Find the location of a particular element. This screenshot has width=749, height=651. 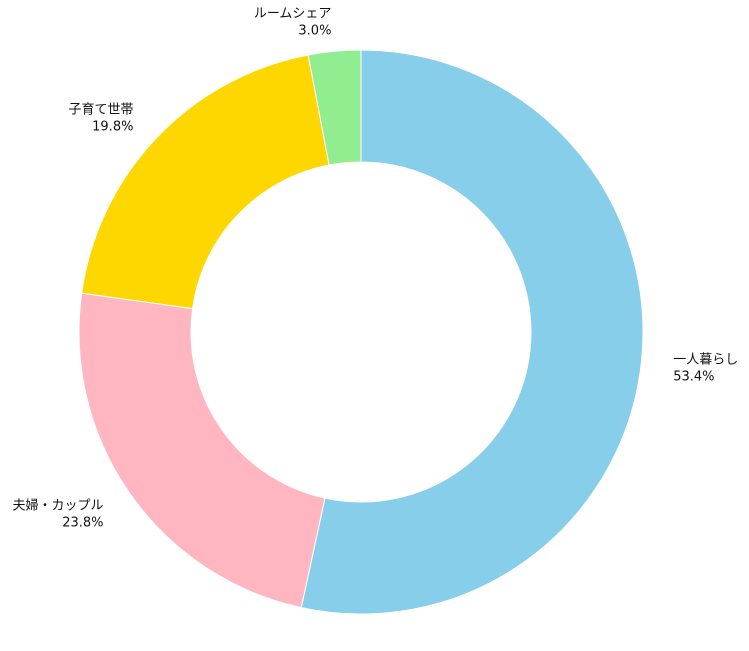

slice-percent-label-3: 3.0% is located at coordinates (314, 30).